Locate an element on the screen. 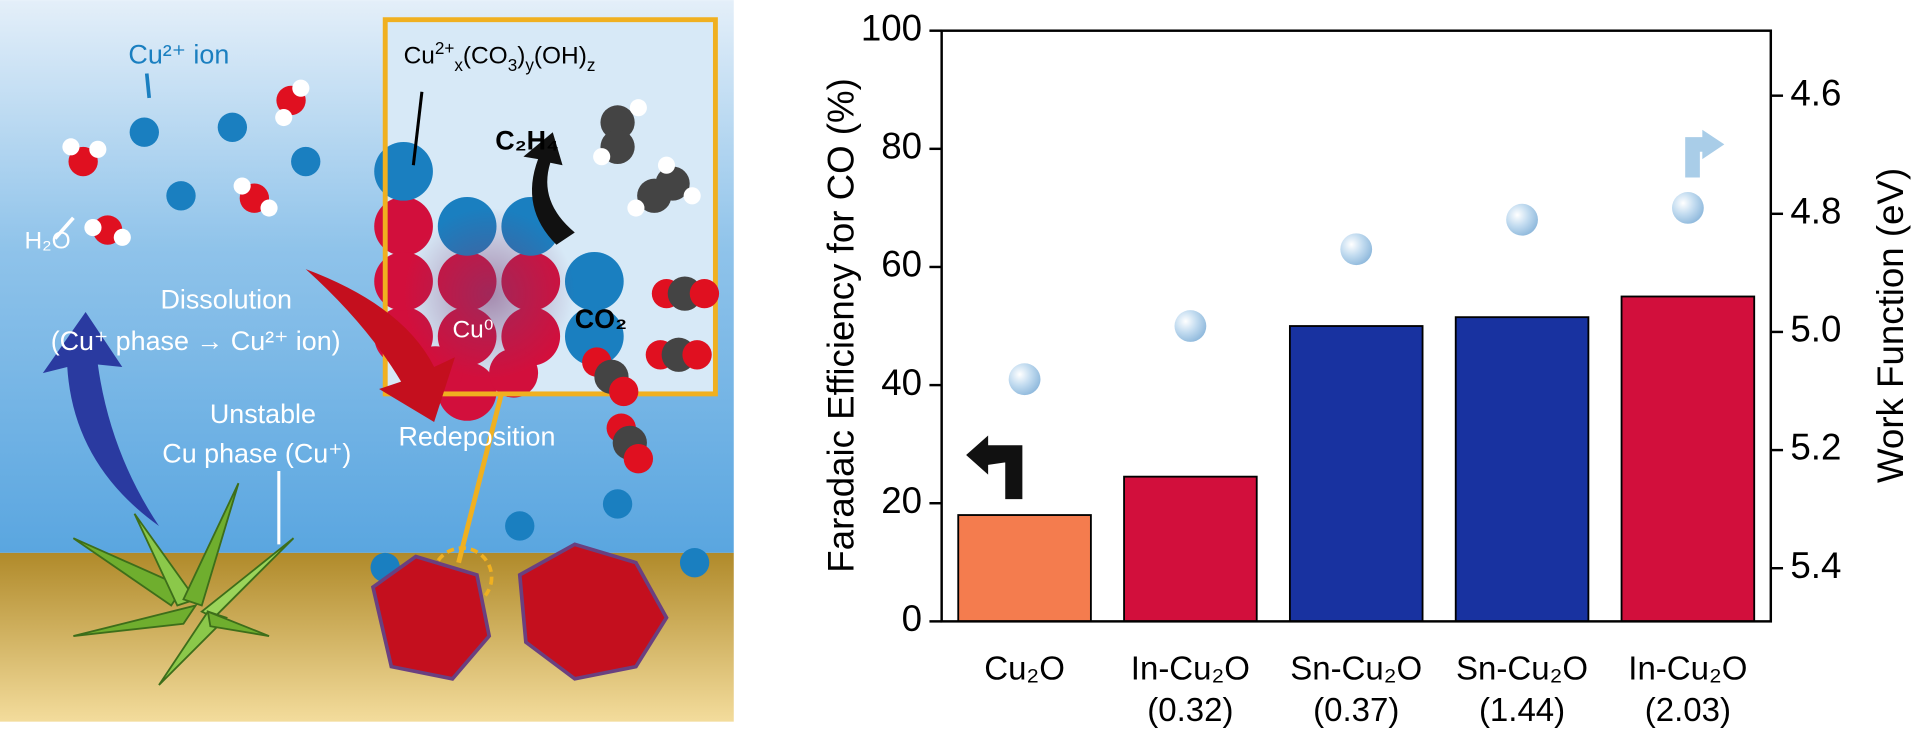 The width and height of the screenshot is (1920, 739). redeposition-arrow is located at coordinates (380, 346).